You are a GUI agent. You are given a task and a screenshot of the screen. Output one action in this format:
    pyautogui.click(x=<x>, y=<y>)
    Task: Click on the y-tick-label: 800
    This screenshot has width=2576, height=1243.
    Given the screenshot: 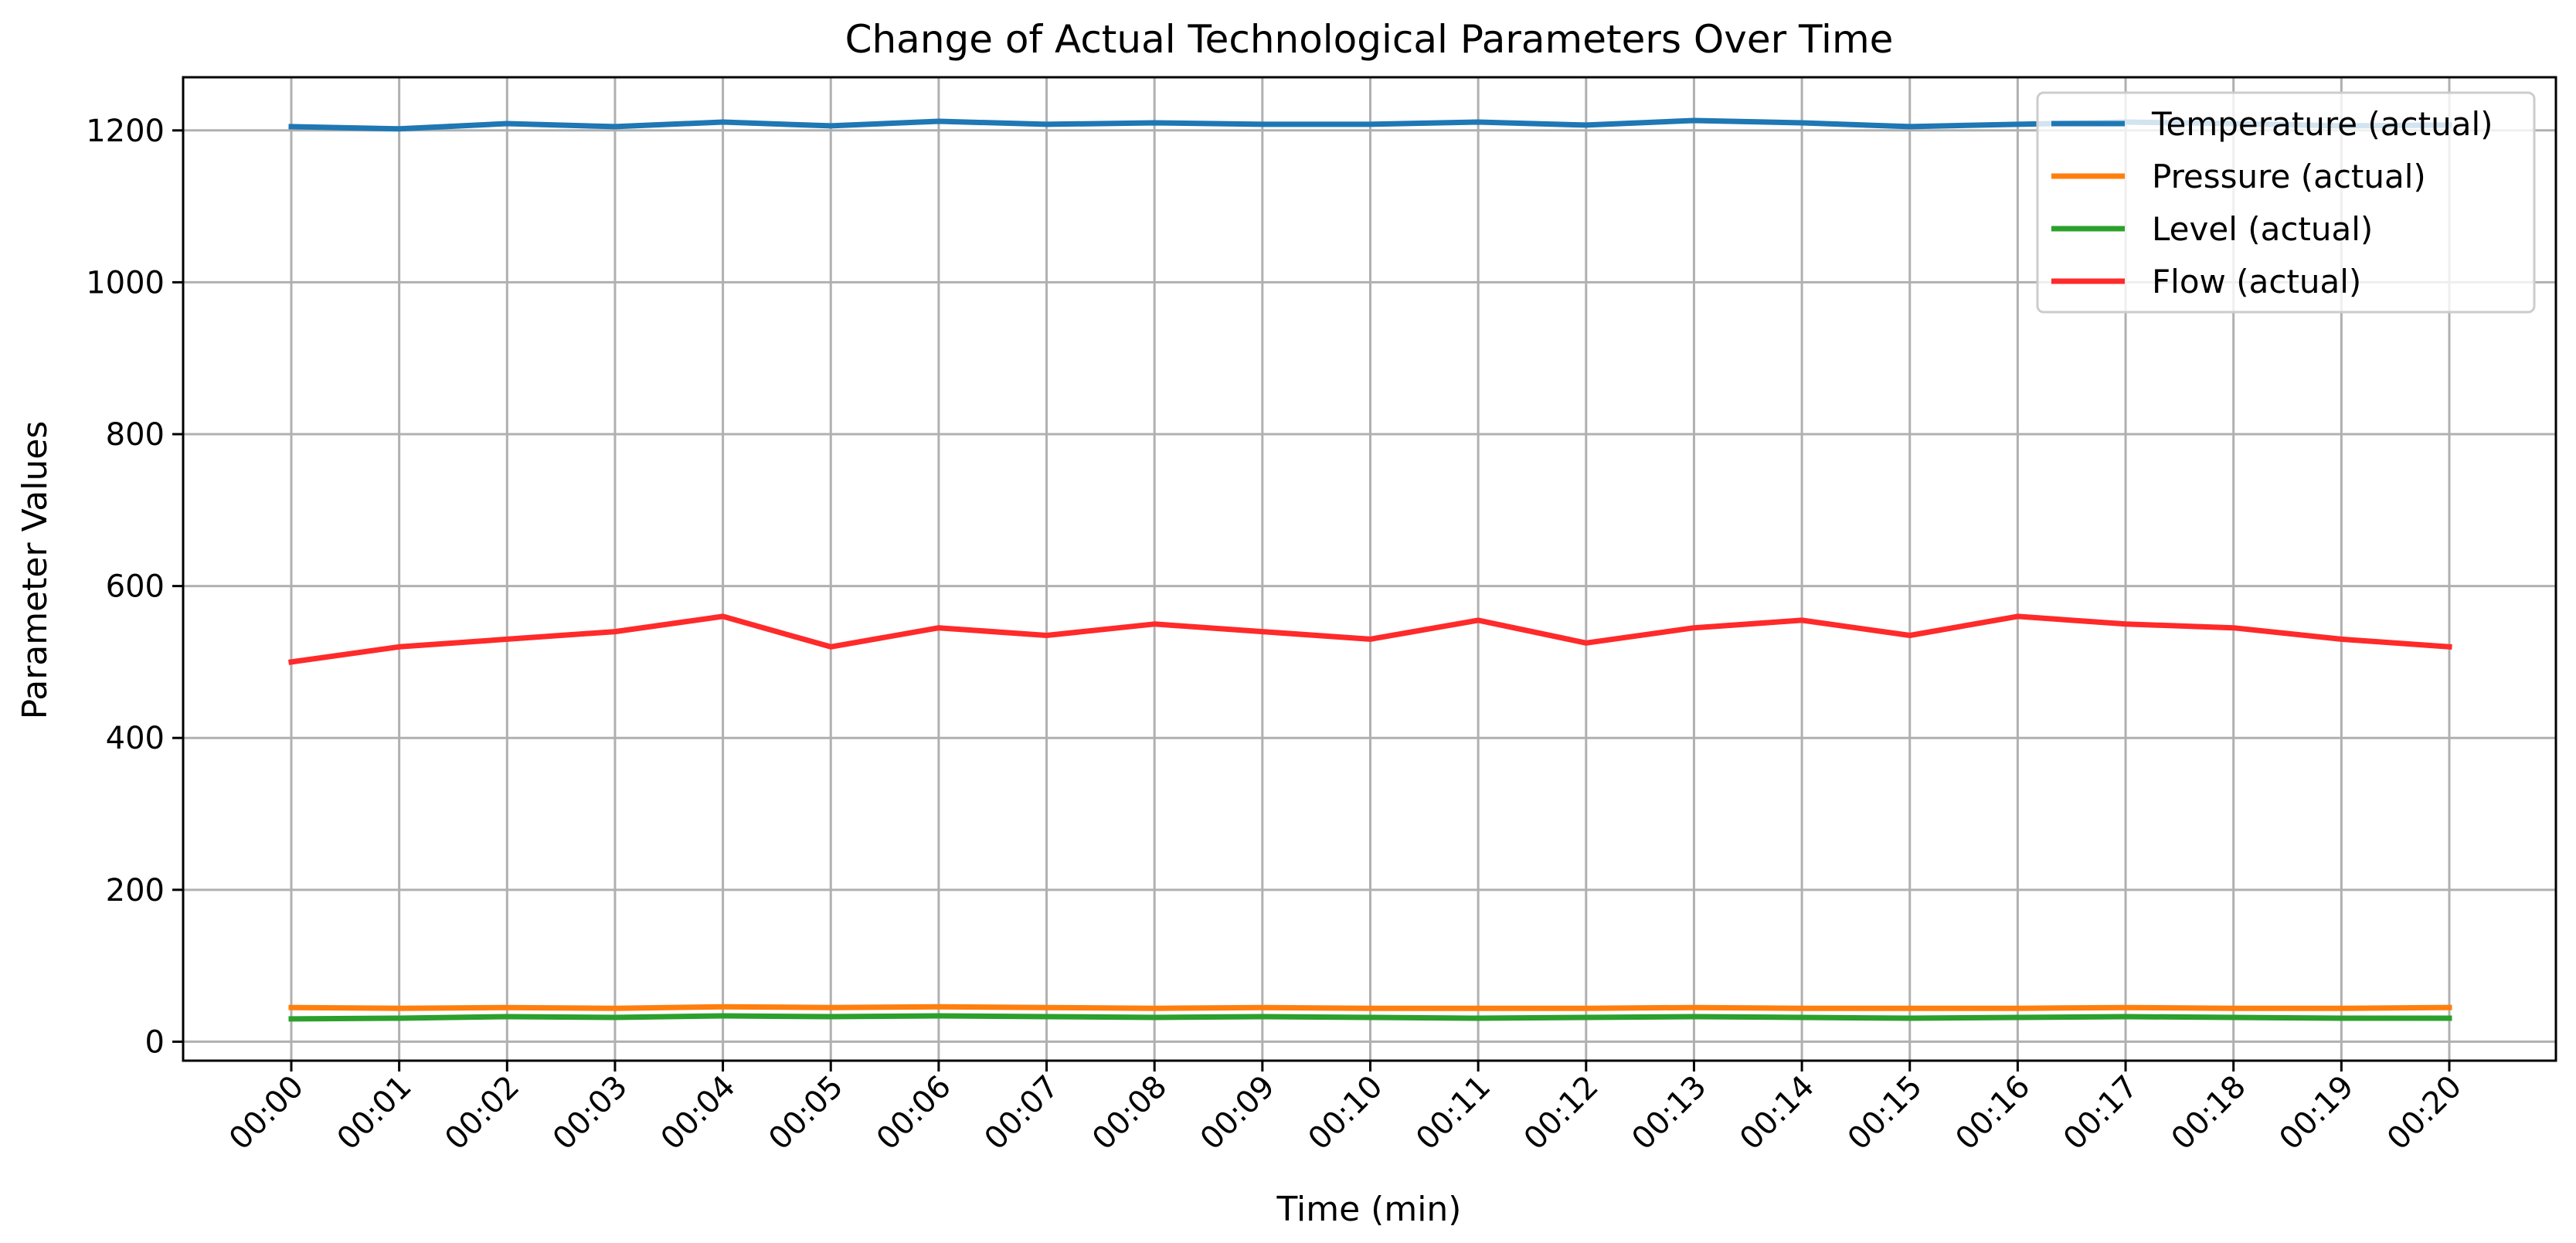 What is the action you would take?
    pyautogui.click(x=135, y=435)
    